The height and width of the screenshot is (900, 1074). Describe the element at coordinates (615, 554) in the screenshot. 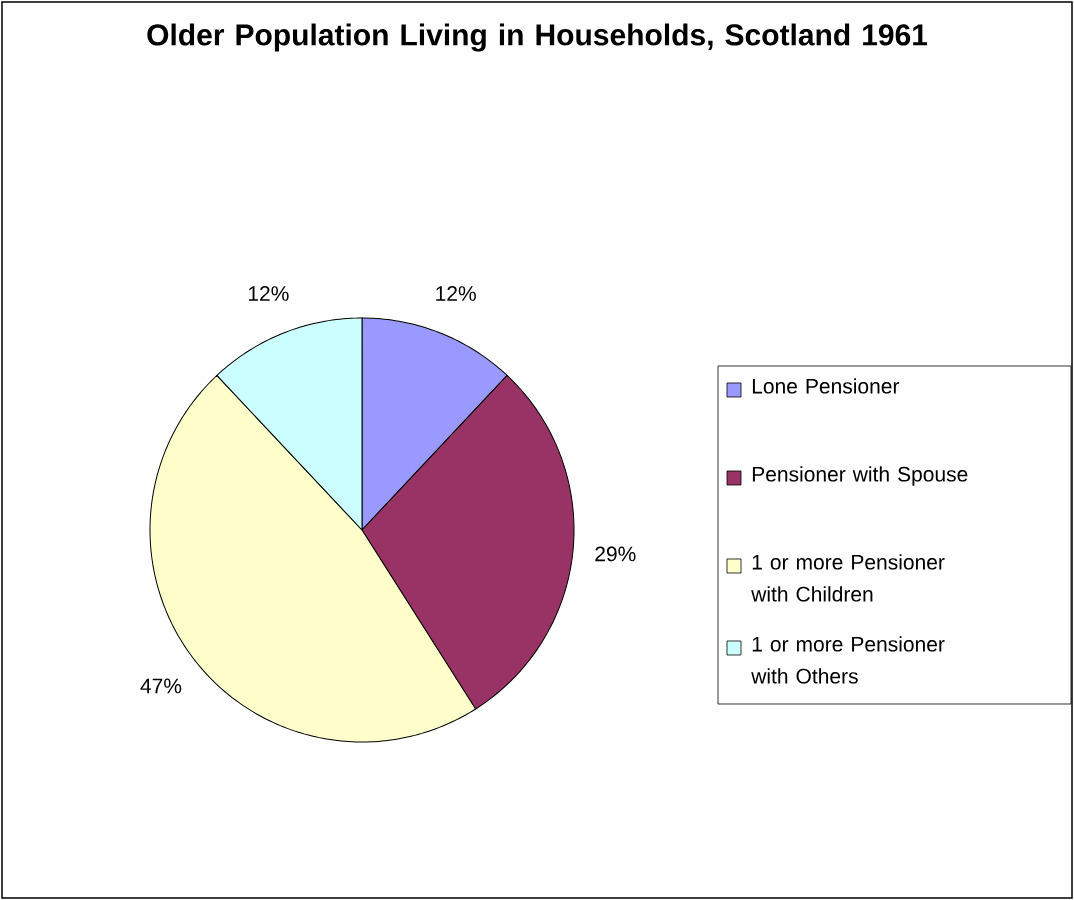

I see `data-label: 29%` at that location.